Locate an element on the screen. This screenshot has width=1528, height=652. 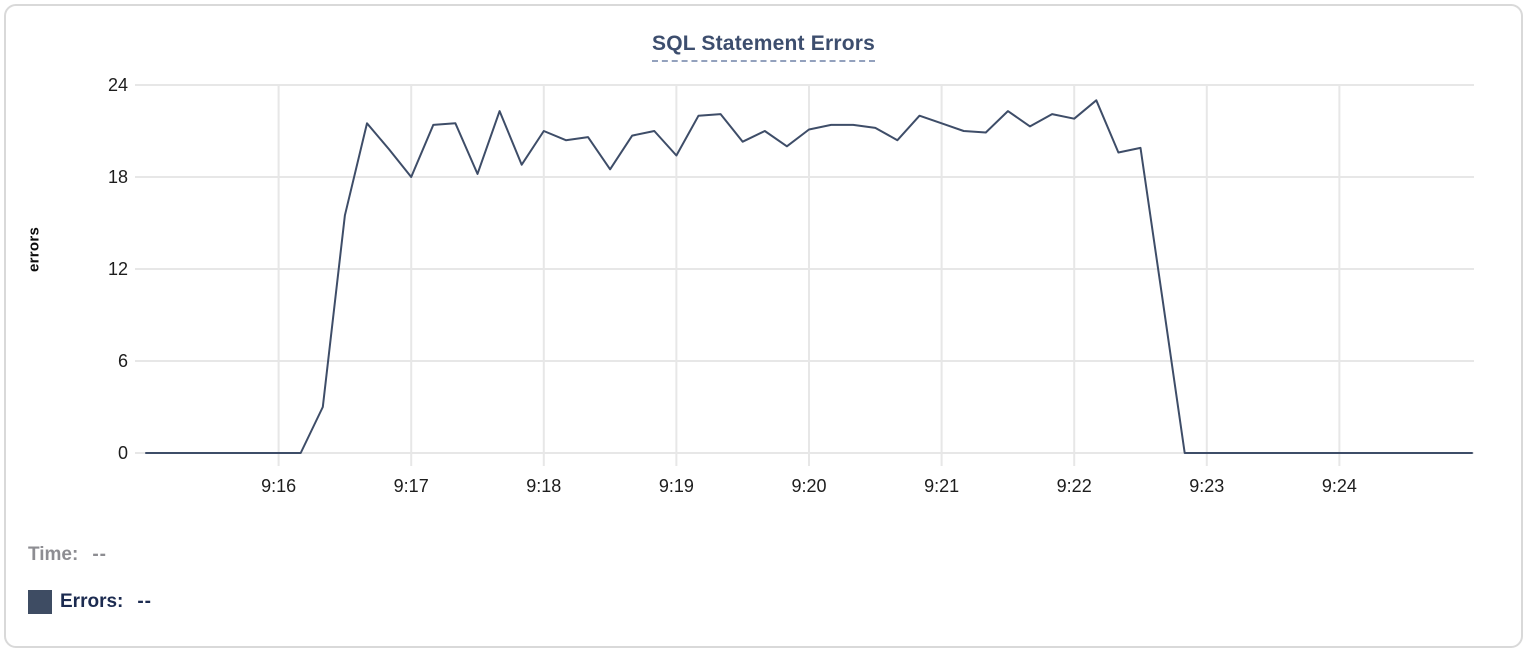
y-tick-label: 12 is located at coordinates (118, 269).